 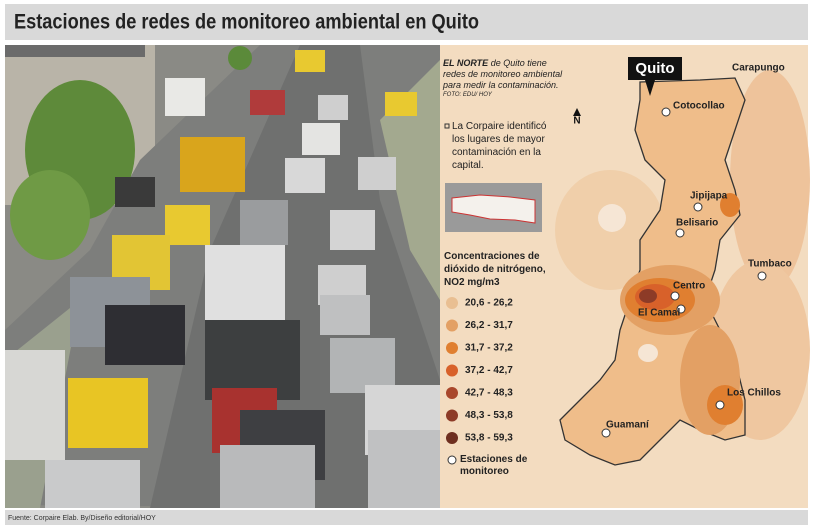 I want to click on city-label: Quito, so click(x=654, y=68).